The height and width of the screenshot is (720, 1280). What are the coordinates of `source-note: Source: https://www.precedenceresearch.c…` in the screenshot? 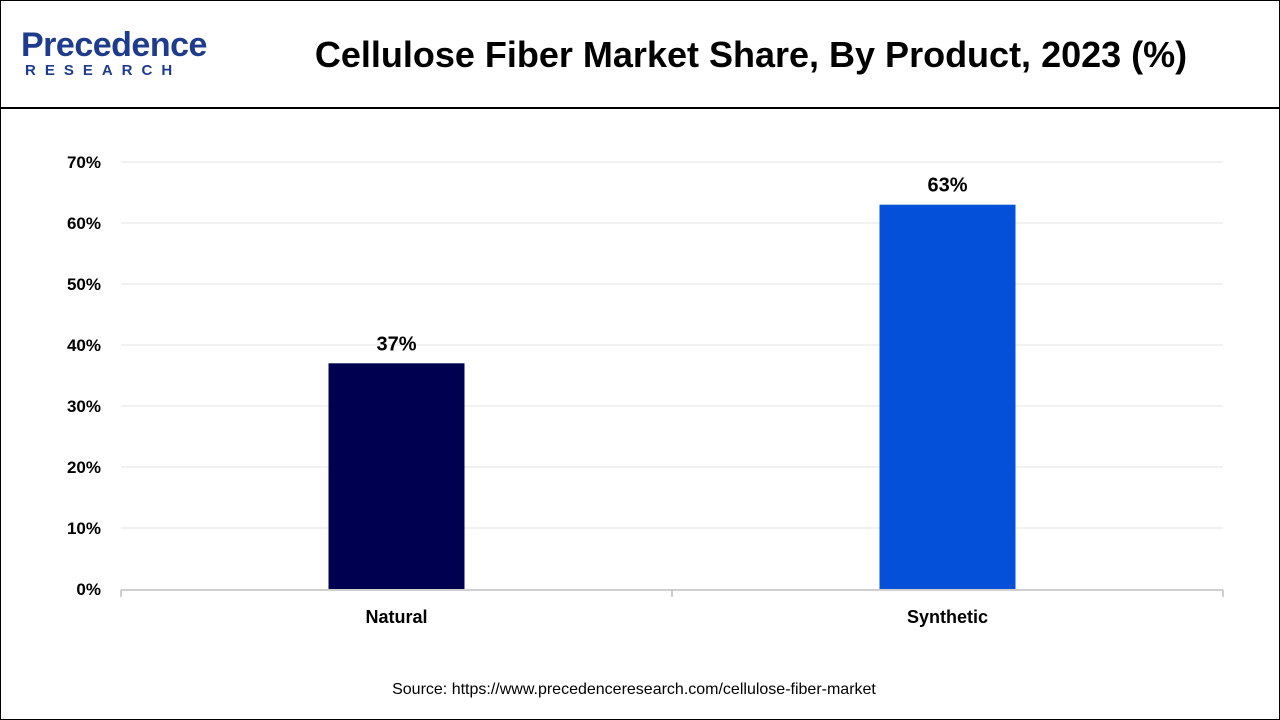 It's located at (634, 689).